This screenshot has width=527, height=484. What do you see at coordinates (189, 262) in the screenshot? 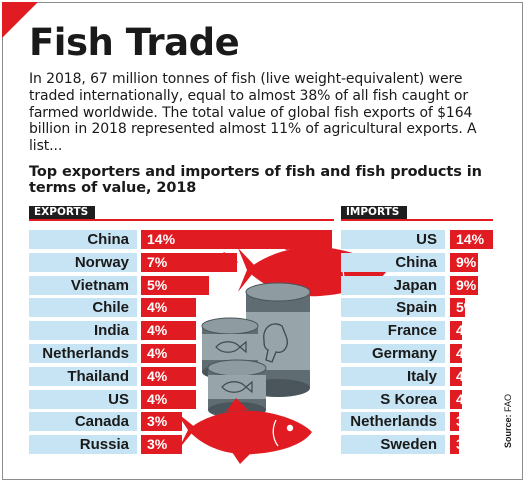
I see `export-value-bar: 7%` at bounding box center [189, 262].